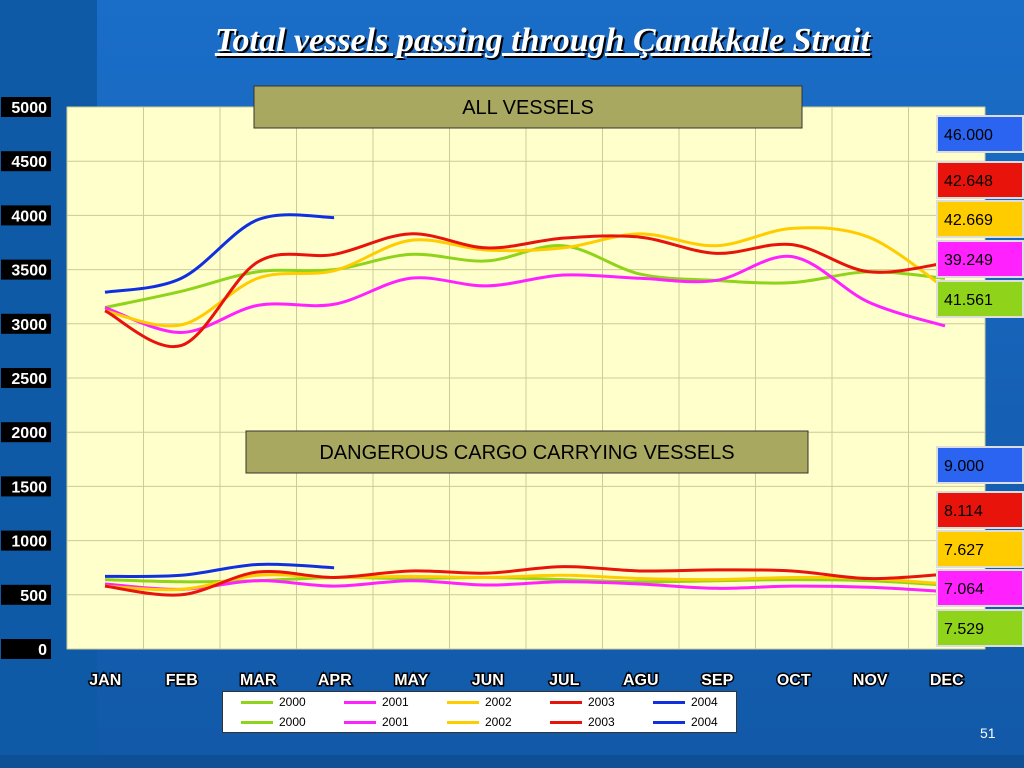  I want to click on annotation-dangerous-cargo: DANGEROUS CARGO CARRYING VESSELS, so click(526, 453).